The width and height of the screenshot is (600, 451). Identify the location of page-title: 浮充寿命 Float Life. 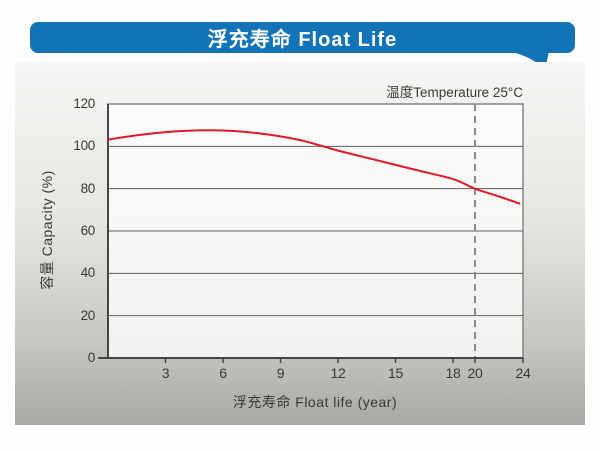
(302, 40).